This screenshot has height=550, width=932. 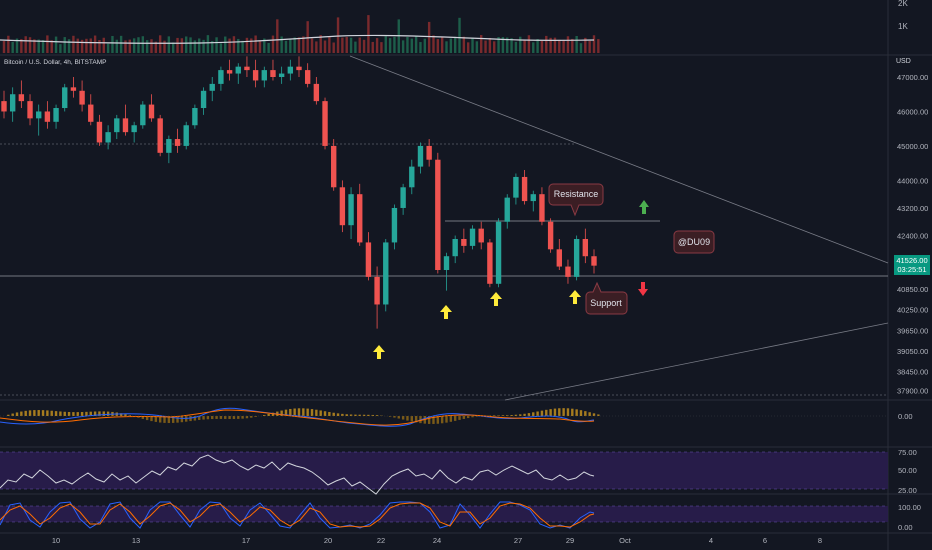 What do you see at coordinates (912, 146) in the screenshot?
I see `price-tick-label: 45000.00` at bounding box center [912, 146].